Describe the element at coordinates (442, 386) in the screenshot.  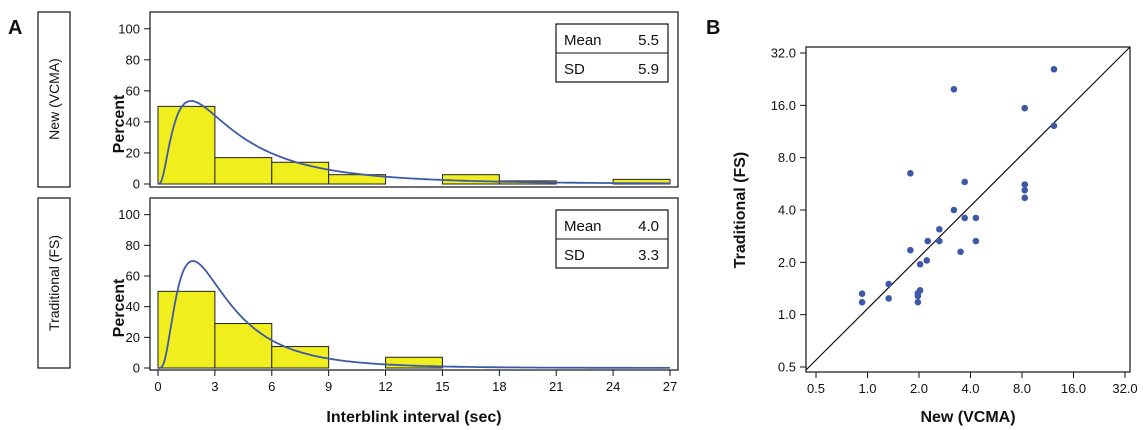
I see `x-tick-label: 15` at that location.